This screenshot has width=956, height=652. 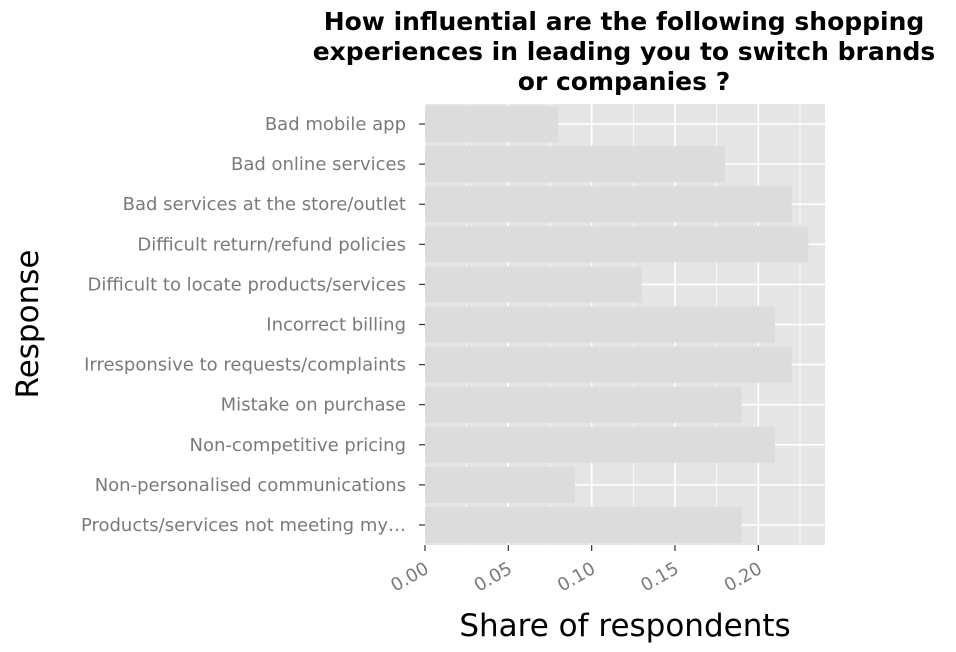 I want to click on y-tick-label: Difficult to locate products/services, so click(x=247, y=284).